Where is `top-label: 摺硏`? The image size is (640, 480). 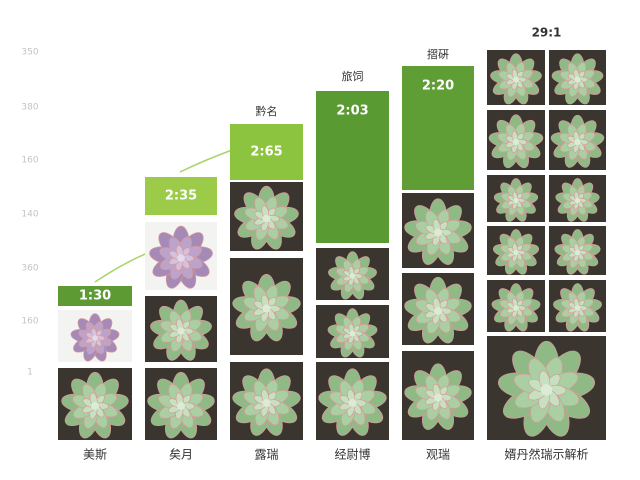 top-label: 摺硏 is located at coordinates (438, 54).